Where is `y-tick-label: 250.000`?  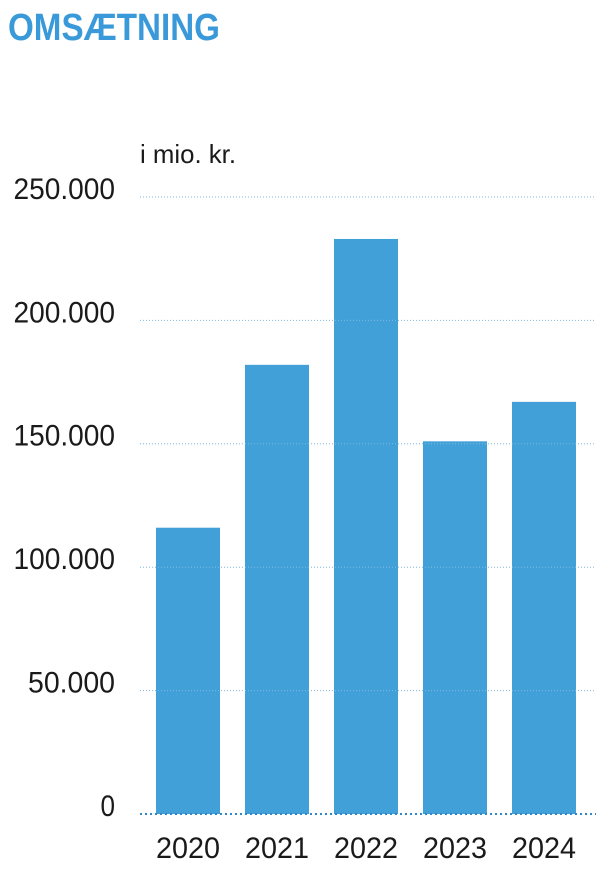
y-tick-label: 250.000 is located at coordinates (65, 189).